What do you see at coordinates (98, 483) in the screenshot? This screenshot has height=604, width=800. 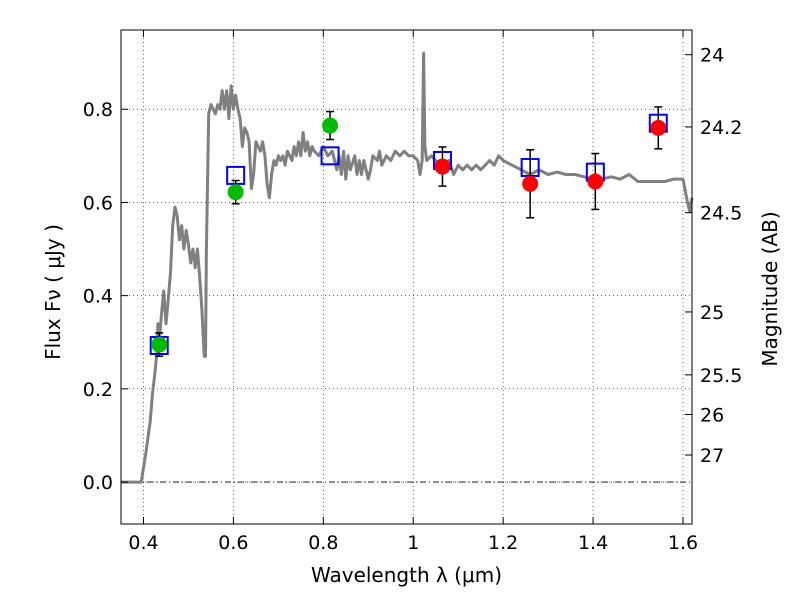 I see `y-tick-label: 0.0` at bounding box center [98, 483].